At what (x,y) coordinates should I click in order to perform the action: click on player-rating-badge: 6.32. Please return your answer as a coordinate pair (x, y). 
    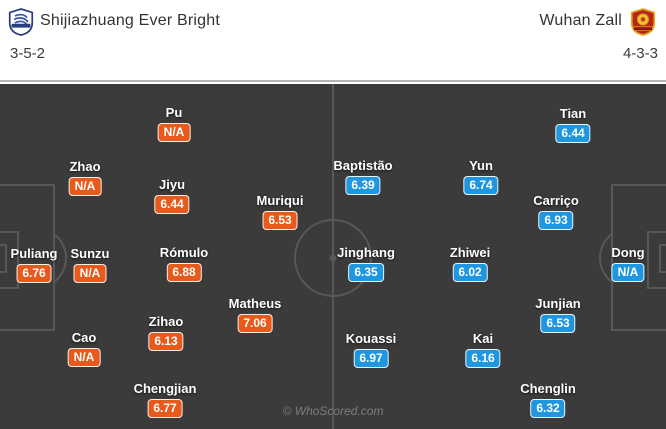
    Looking at the image, I should click on (548, 408).